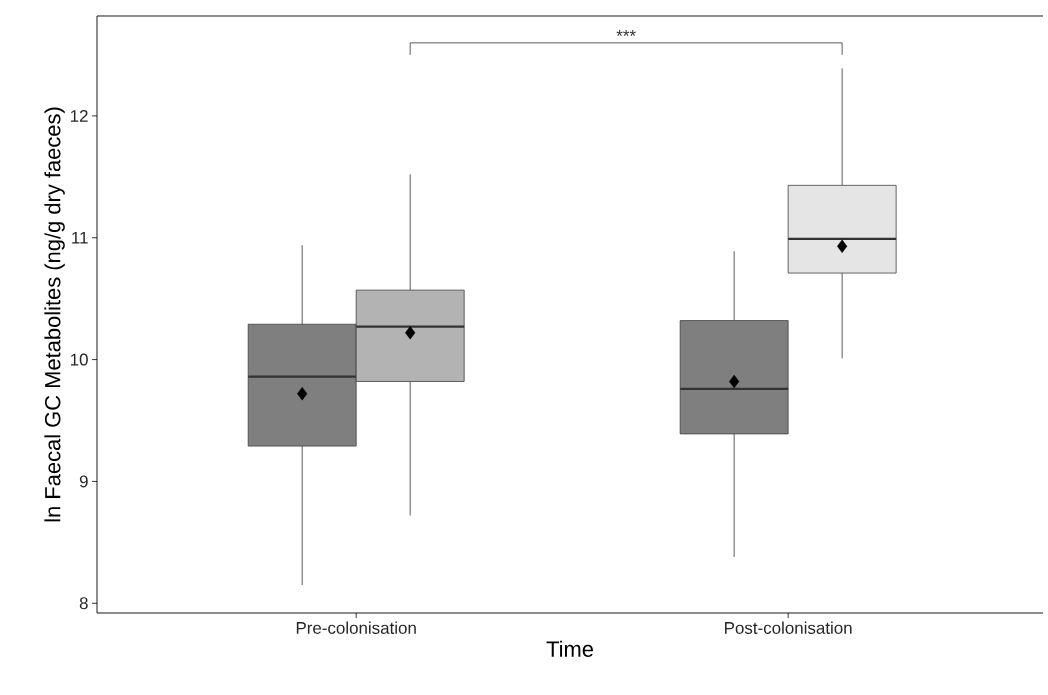 This screenshot has width=1048, height=695. Describe the element at coordinates (356, 627) in the screenshot. I see `x-tick-label: Pre-colonisation` at that location.